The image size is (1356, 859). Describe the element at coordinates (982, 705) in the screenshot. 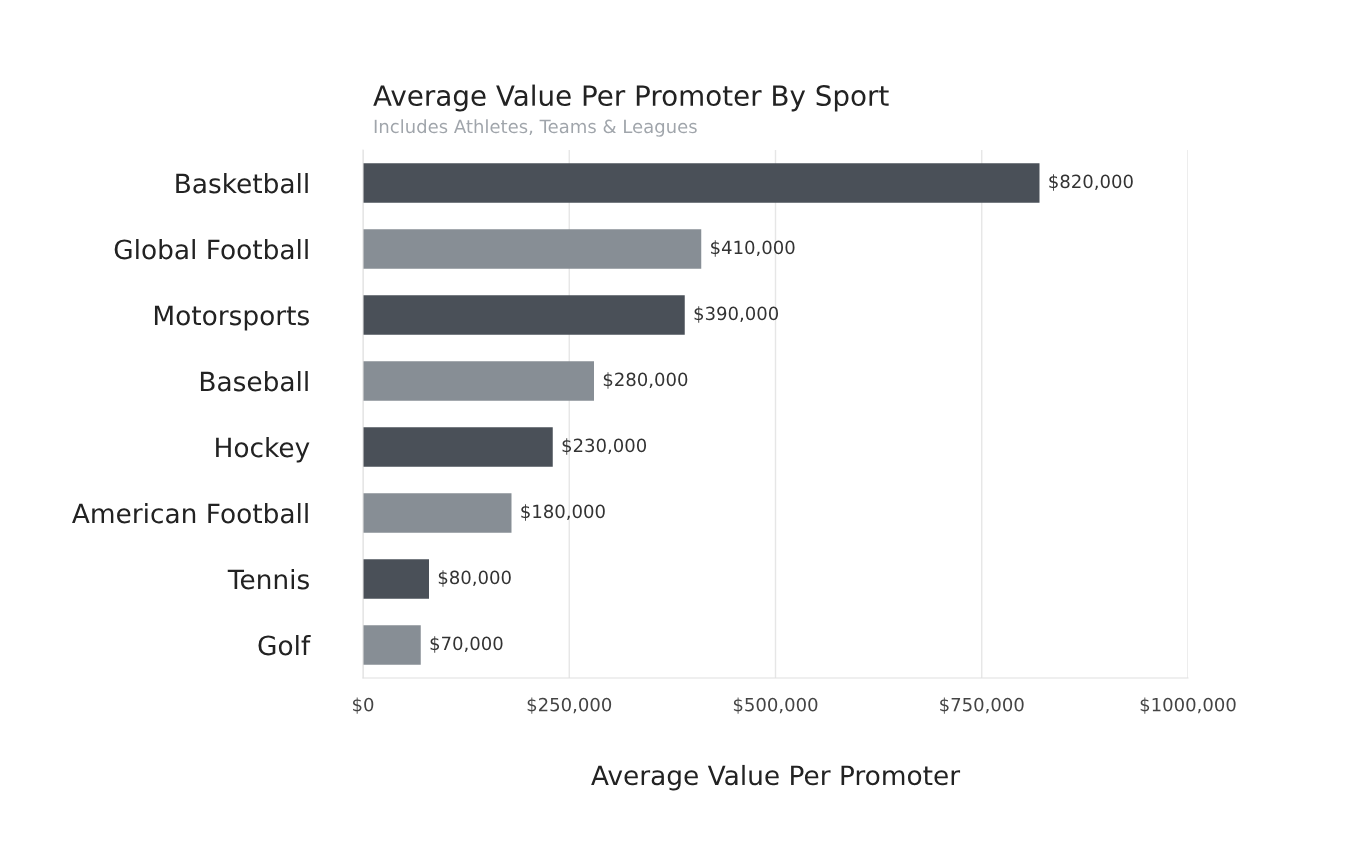

I see `x-tick-label: $750,000` at that location.